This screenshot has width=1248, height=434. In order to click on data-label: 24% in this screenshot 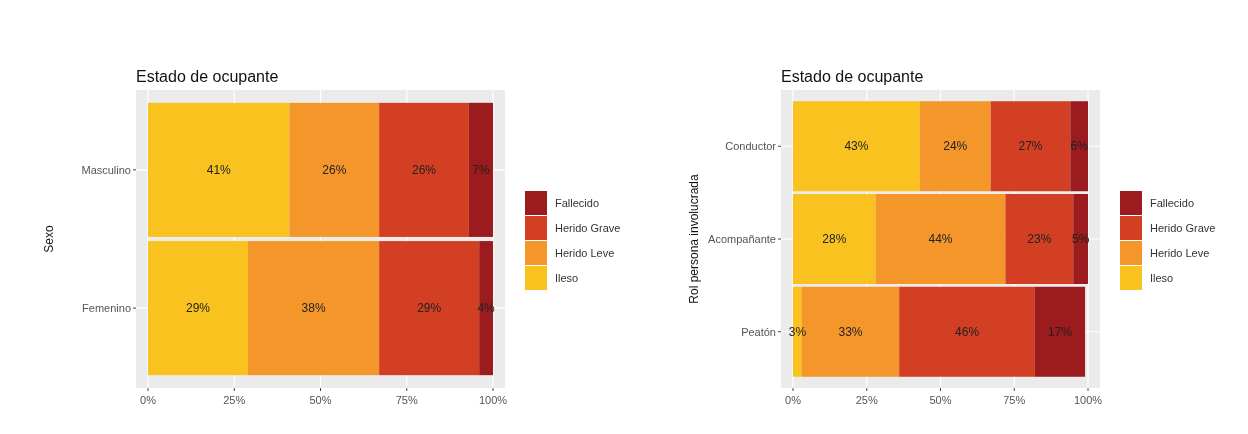, I will do `click(955, 146)`.